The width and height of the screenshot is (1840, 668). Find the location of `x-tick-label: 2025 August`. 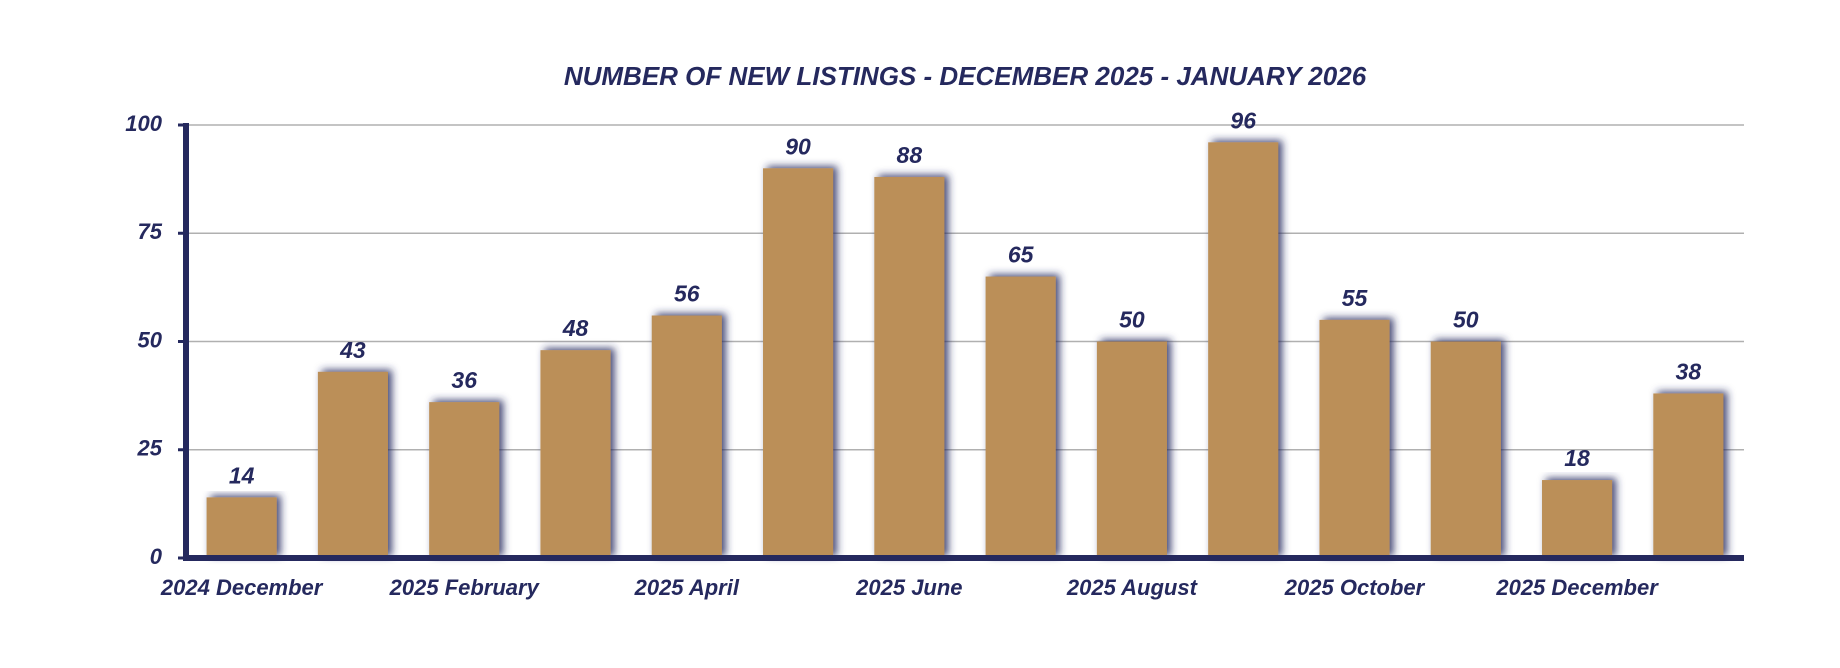

x-tick-label: 2025 August is located at coordinates (1132, 587).